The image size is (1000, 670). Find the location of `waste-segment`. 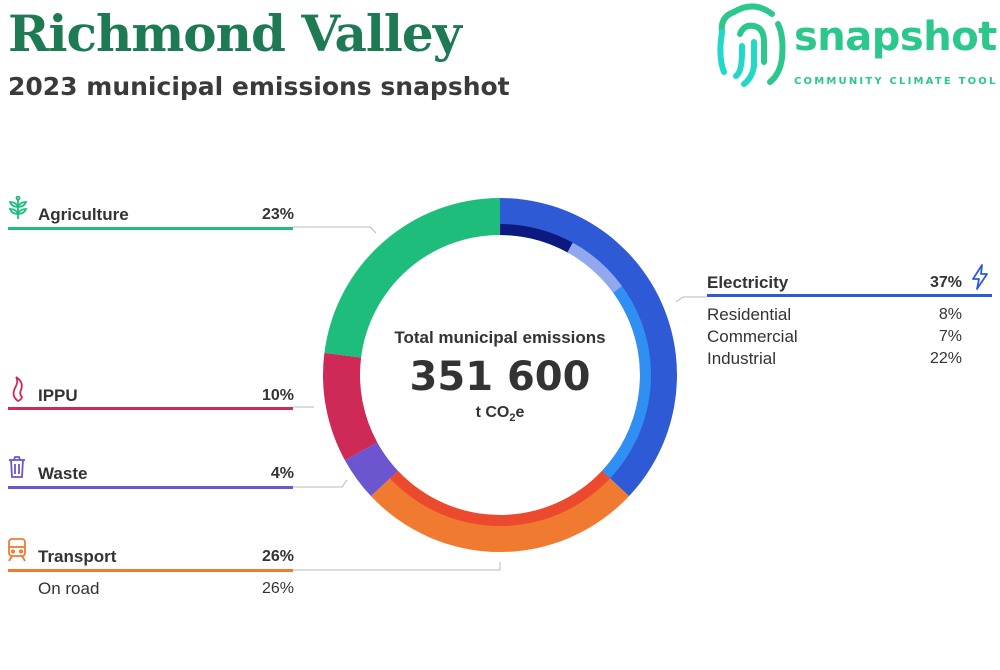

waste-segment is located at coordinates (371, 469).